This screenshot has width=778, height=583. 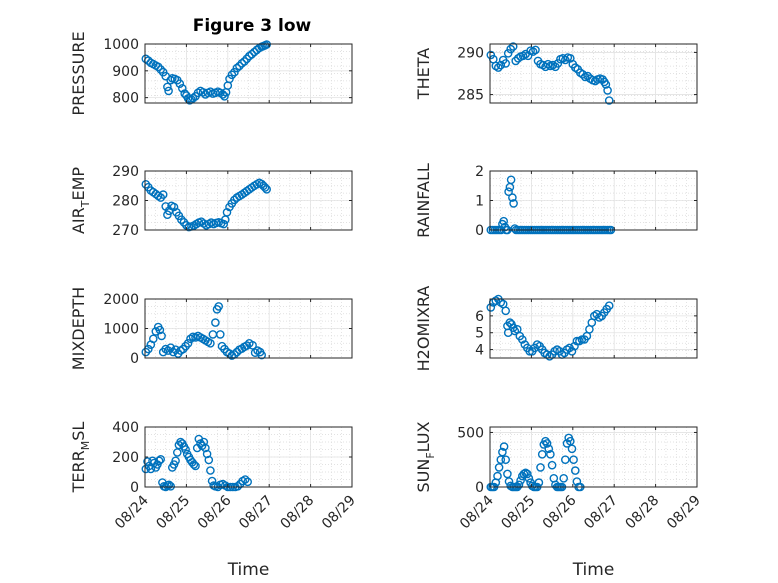 I want to click on panel-pressure: 800 900 1000 PRESSURE, so click(x=211, y=73).